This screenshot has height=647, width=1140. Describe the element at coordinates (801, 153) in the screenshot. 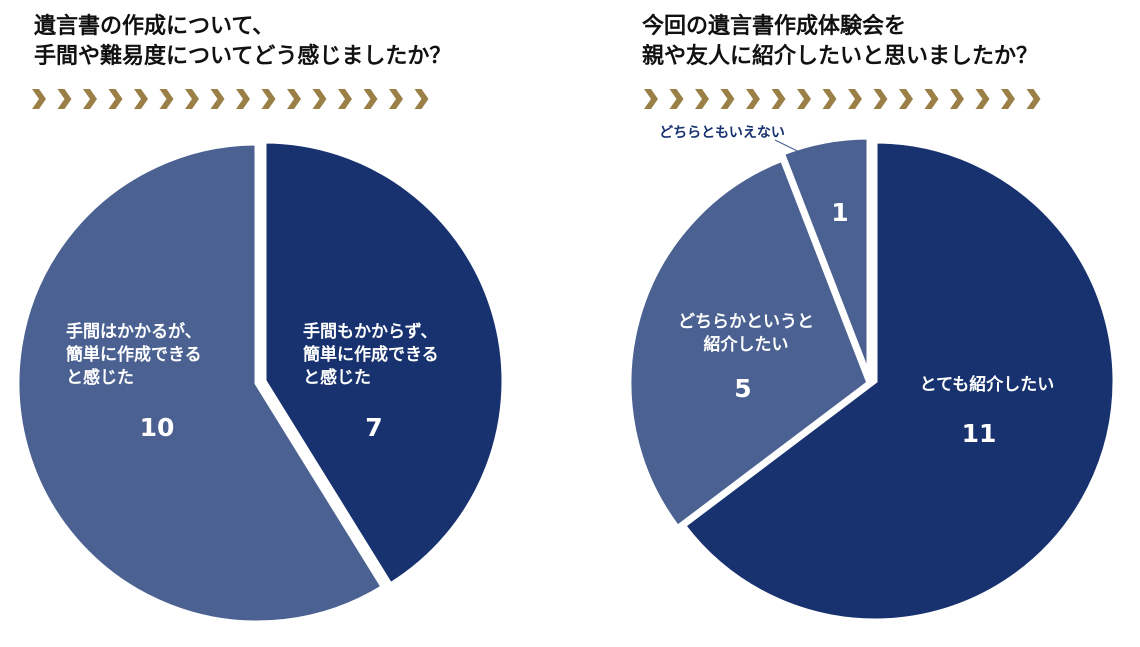

I see `callout-leader-line` at that location.